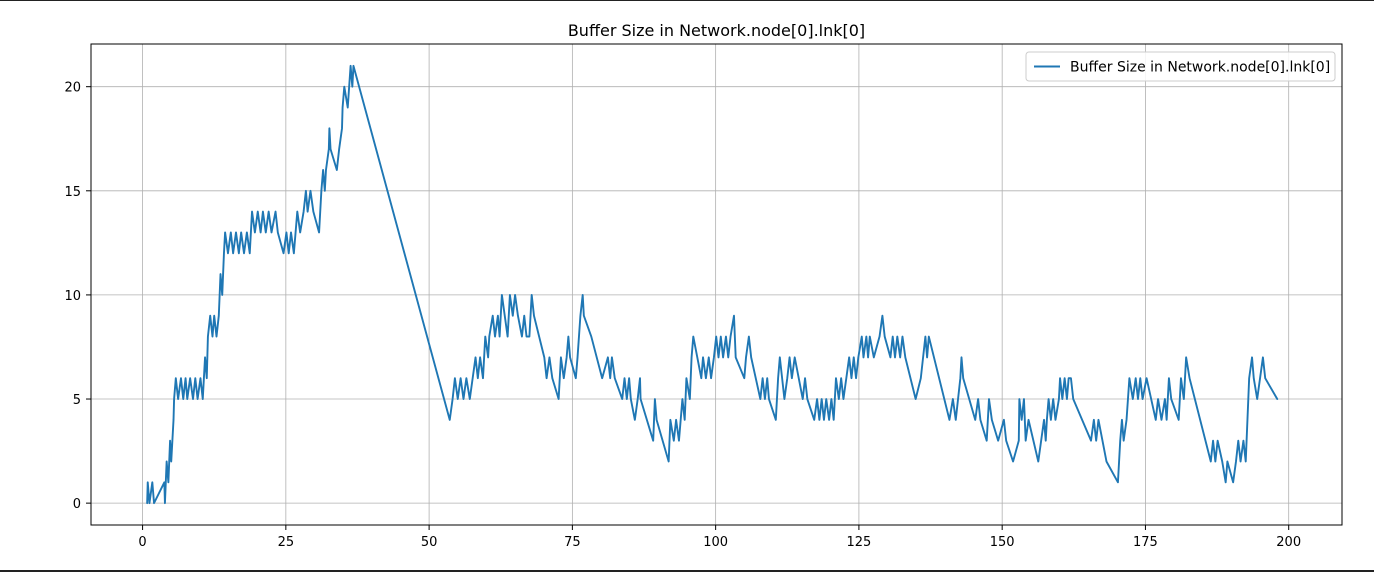 This screenshot has width=1374, height=573. Describe the element at coordinates (429, 542) in the screenshot. I see `x-tick-label: 50` at that location.